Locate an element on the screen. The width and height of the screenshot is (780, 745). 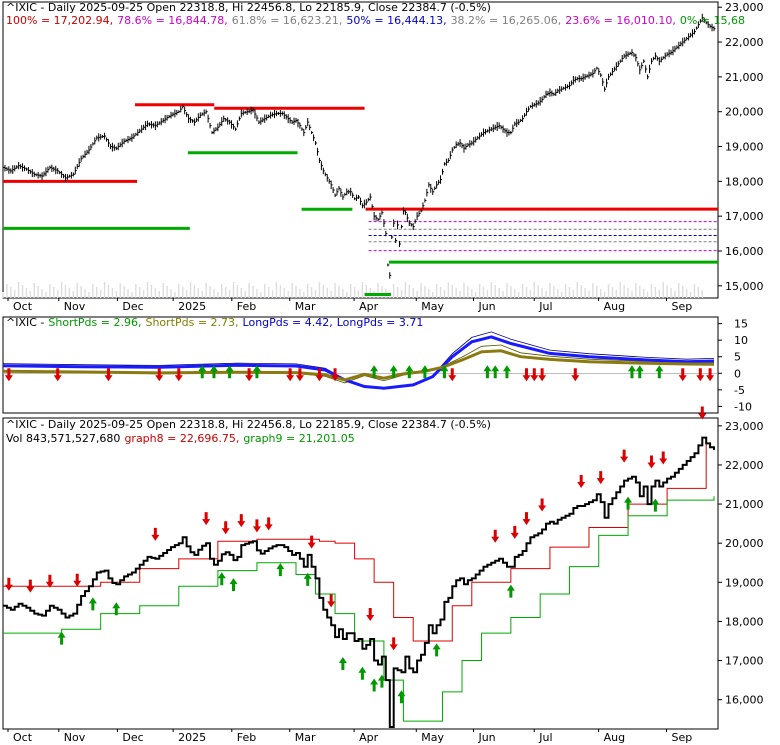
legend-part: 50% = 16,444.13, is located at coordinates (396, 20).